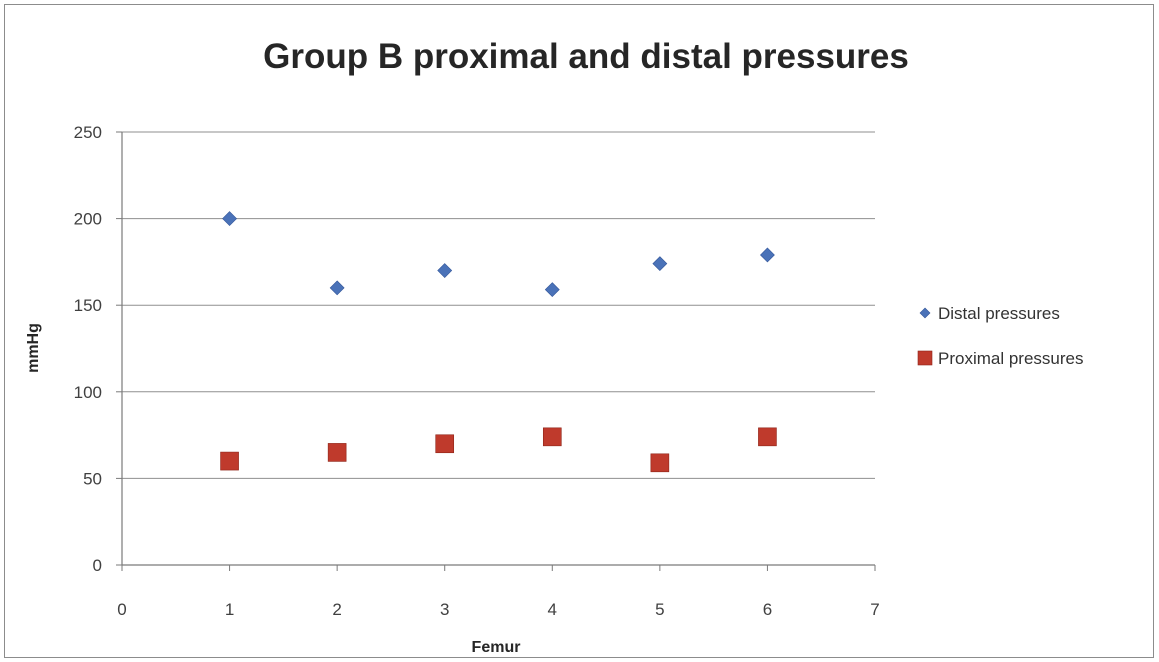  What do you see at coordinates (586, 56) in the screenshot?
I see `chart-title: Group B proximal and distal pressures` at bounding box center [586, 56].